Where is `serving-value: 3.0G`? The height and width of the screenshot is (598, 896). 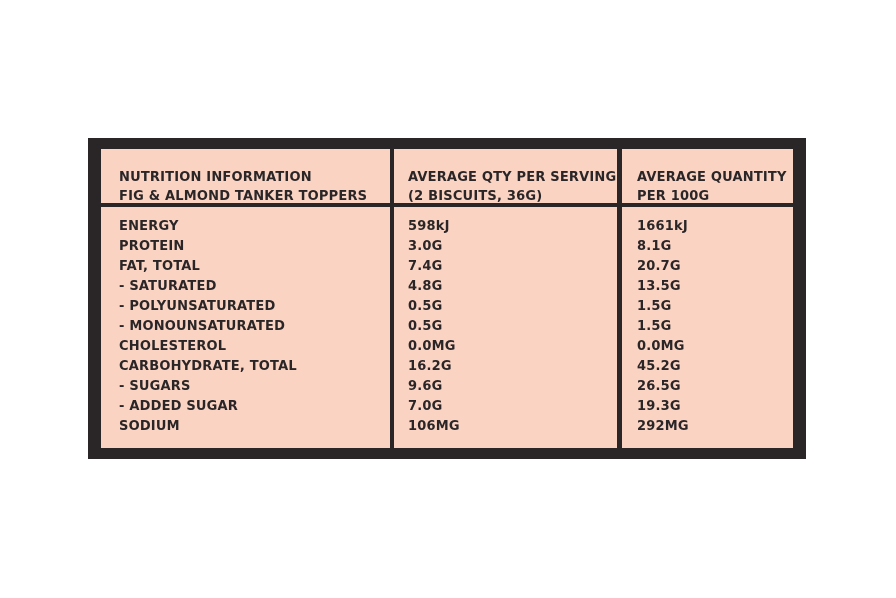 serving-value: 3.0G is located at coordinates (425, 246).